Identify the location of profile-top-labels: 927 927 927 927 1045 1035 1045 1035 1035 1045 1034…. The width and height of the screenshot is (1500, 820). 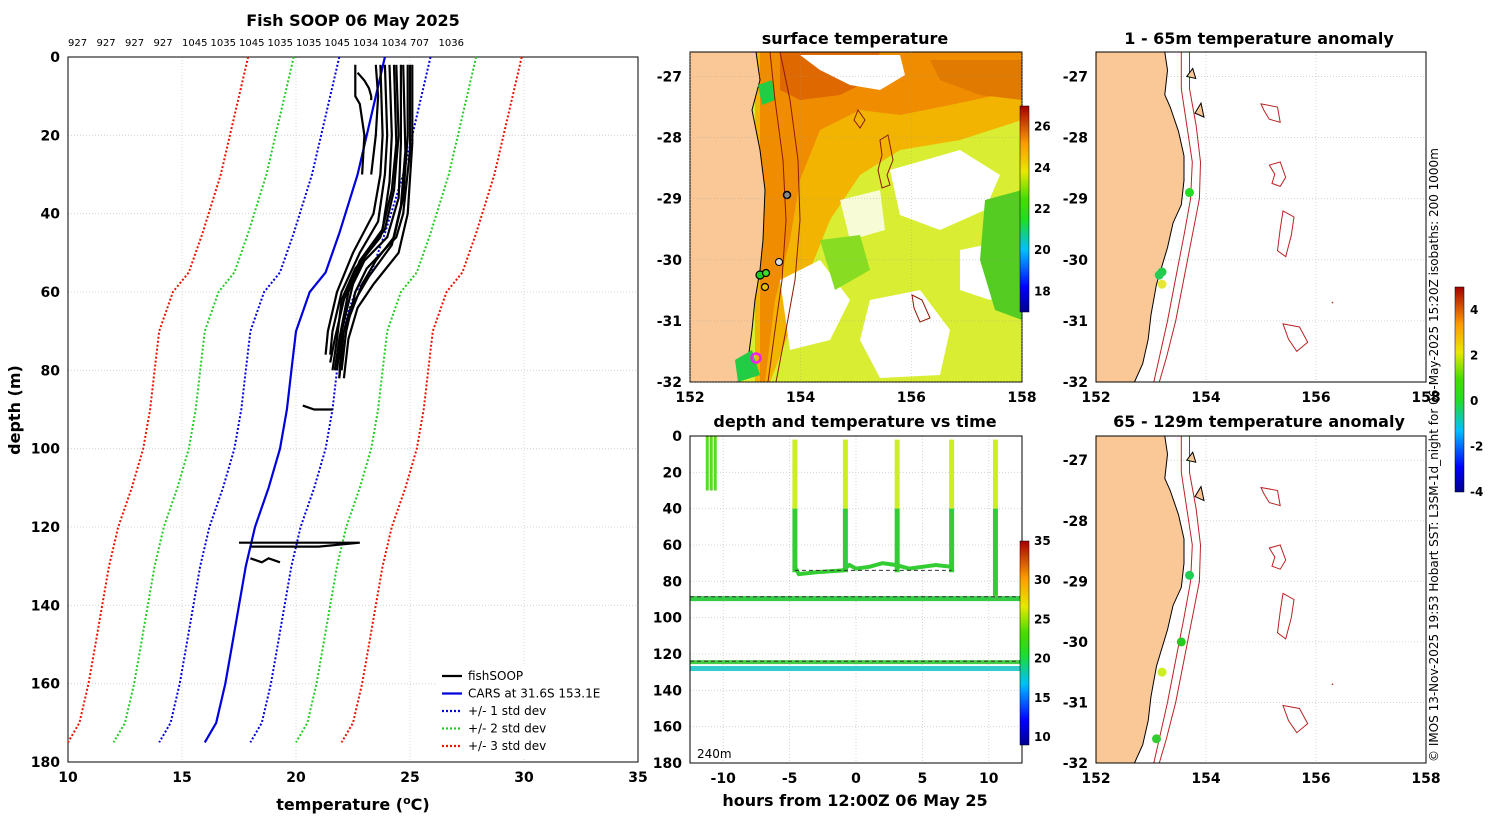
(266, 43).